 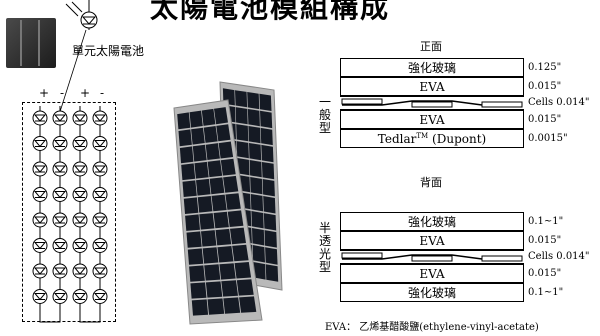 What do you see at coordinates (44, 93) in the screenshot?
I see `terminal-plus-1: +` at bounding box center [44, 93].